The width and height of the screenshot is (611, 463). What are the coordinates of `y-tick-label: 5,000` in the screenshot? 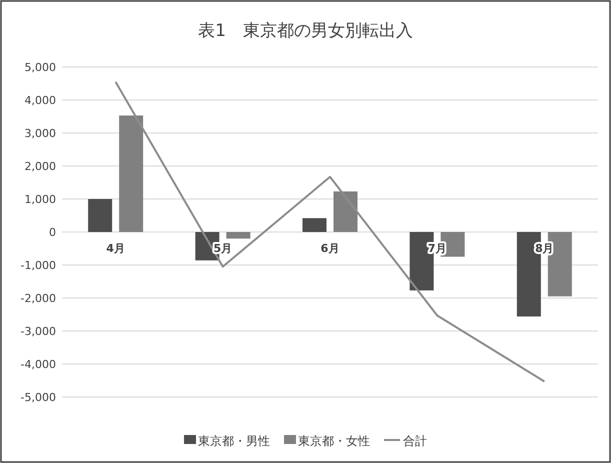 It's located at (40, 67).